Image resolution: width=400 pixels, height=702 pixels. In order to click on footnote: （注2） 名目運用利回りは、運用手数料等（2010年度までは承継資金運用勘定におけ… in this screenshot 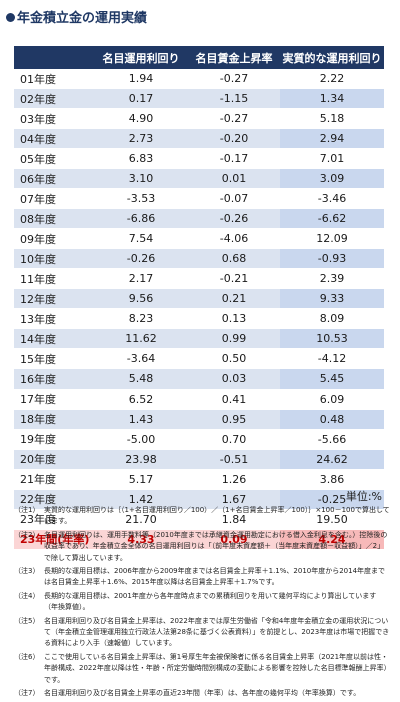, I will do `click(202, 547)`.